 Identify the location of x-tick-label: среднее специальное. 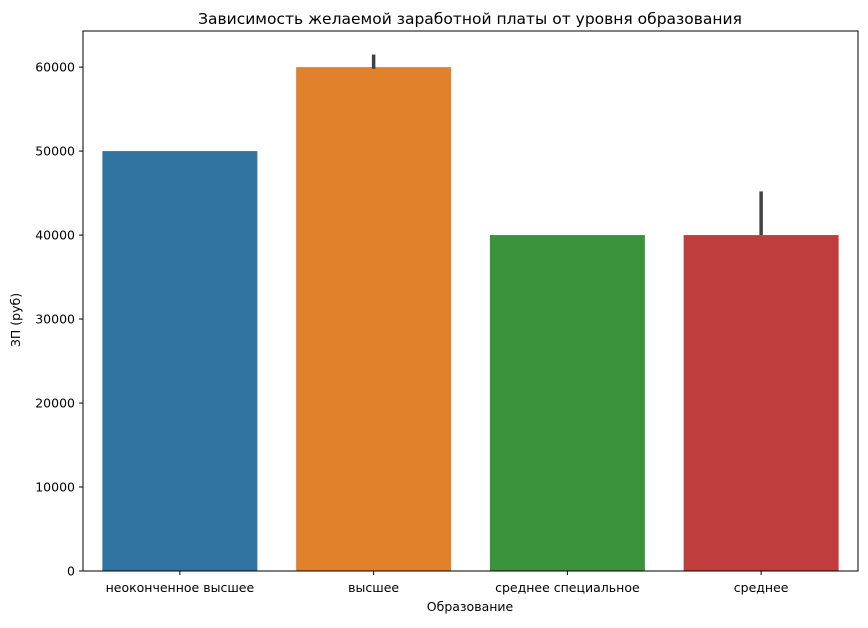
(567, 587).